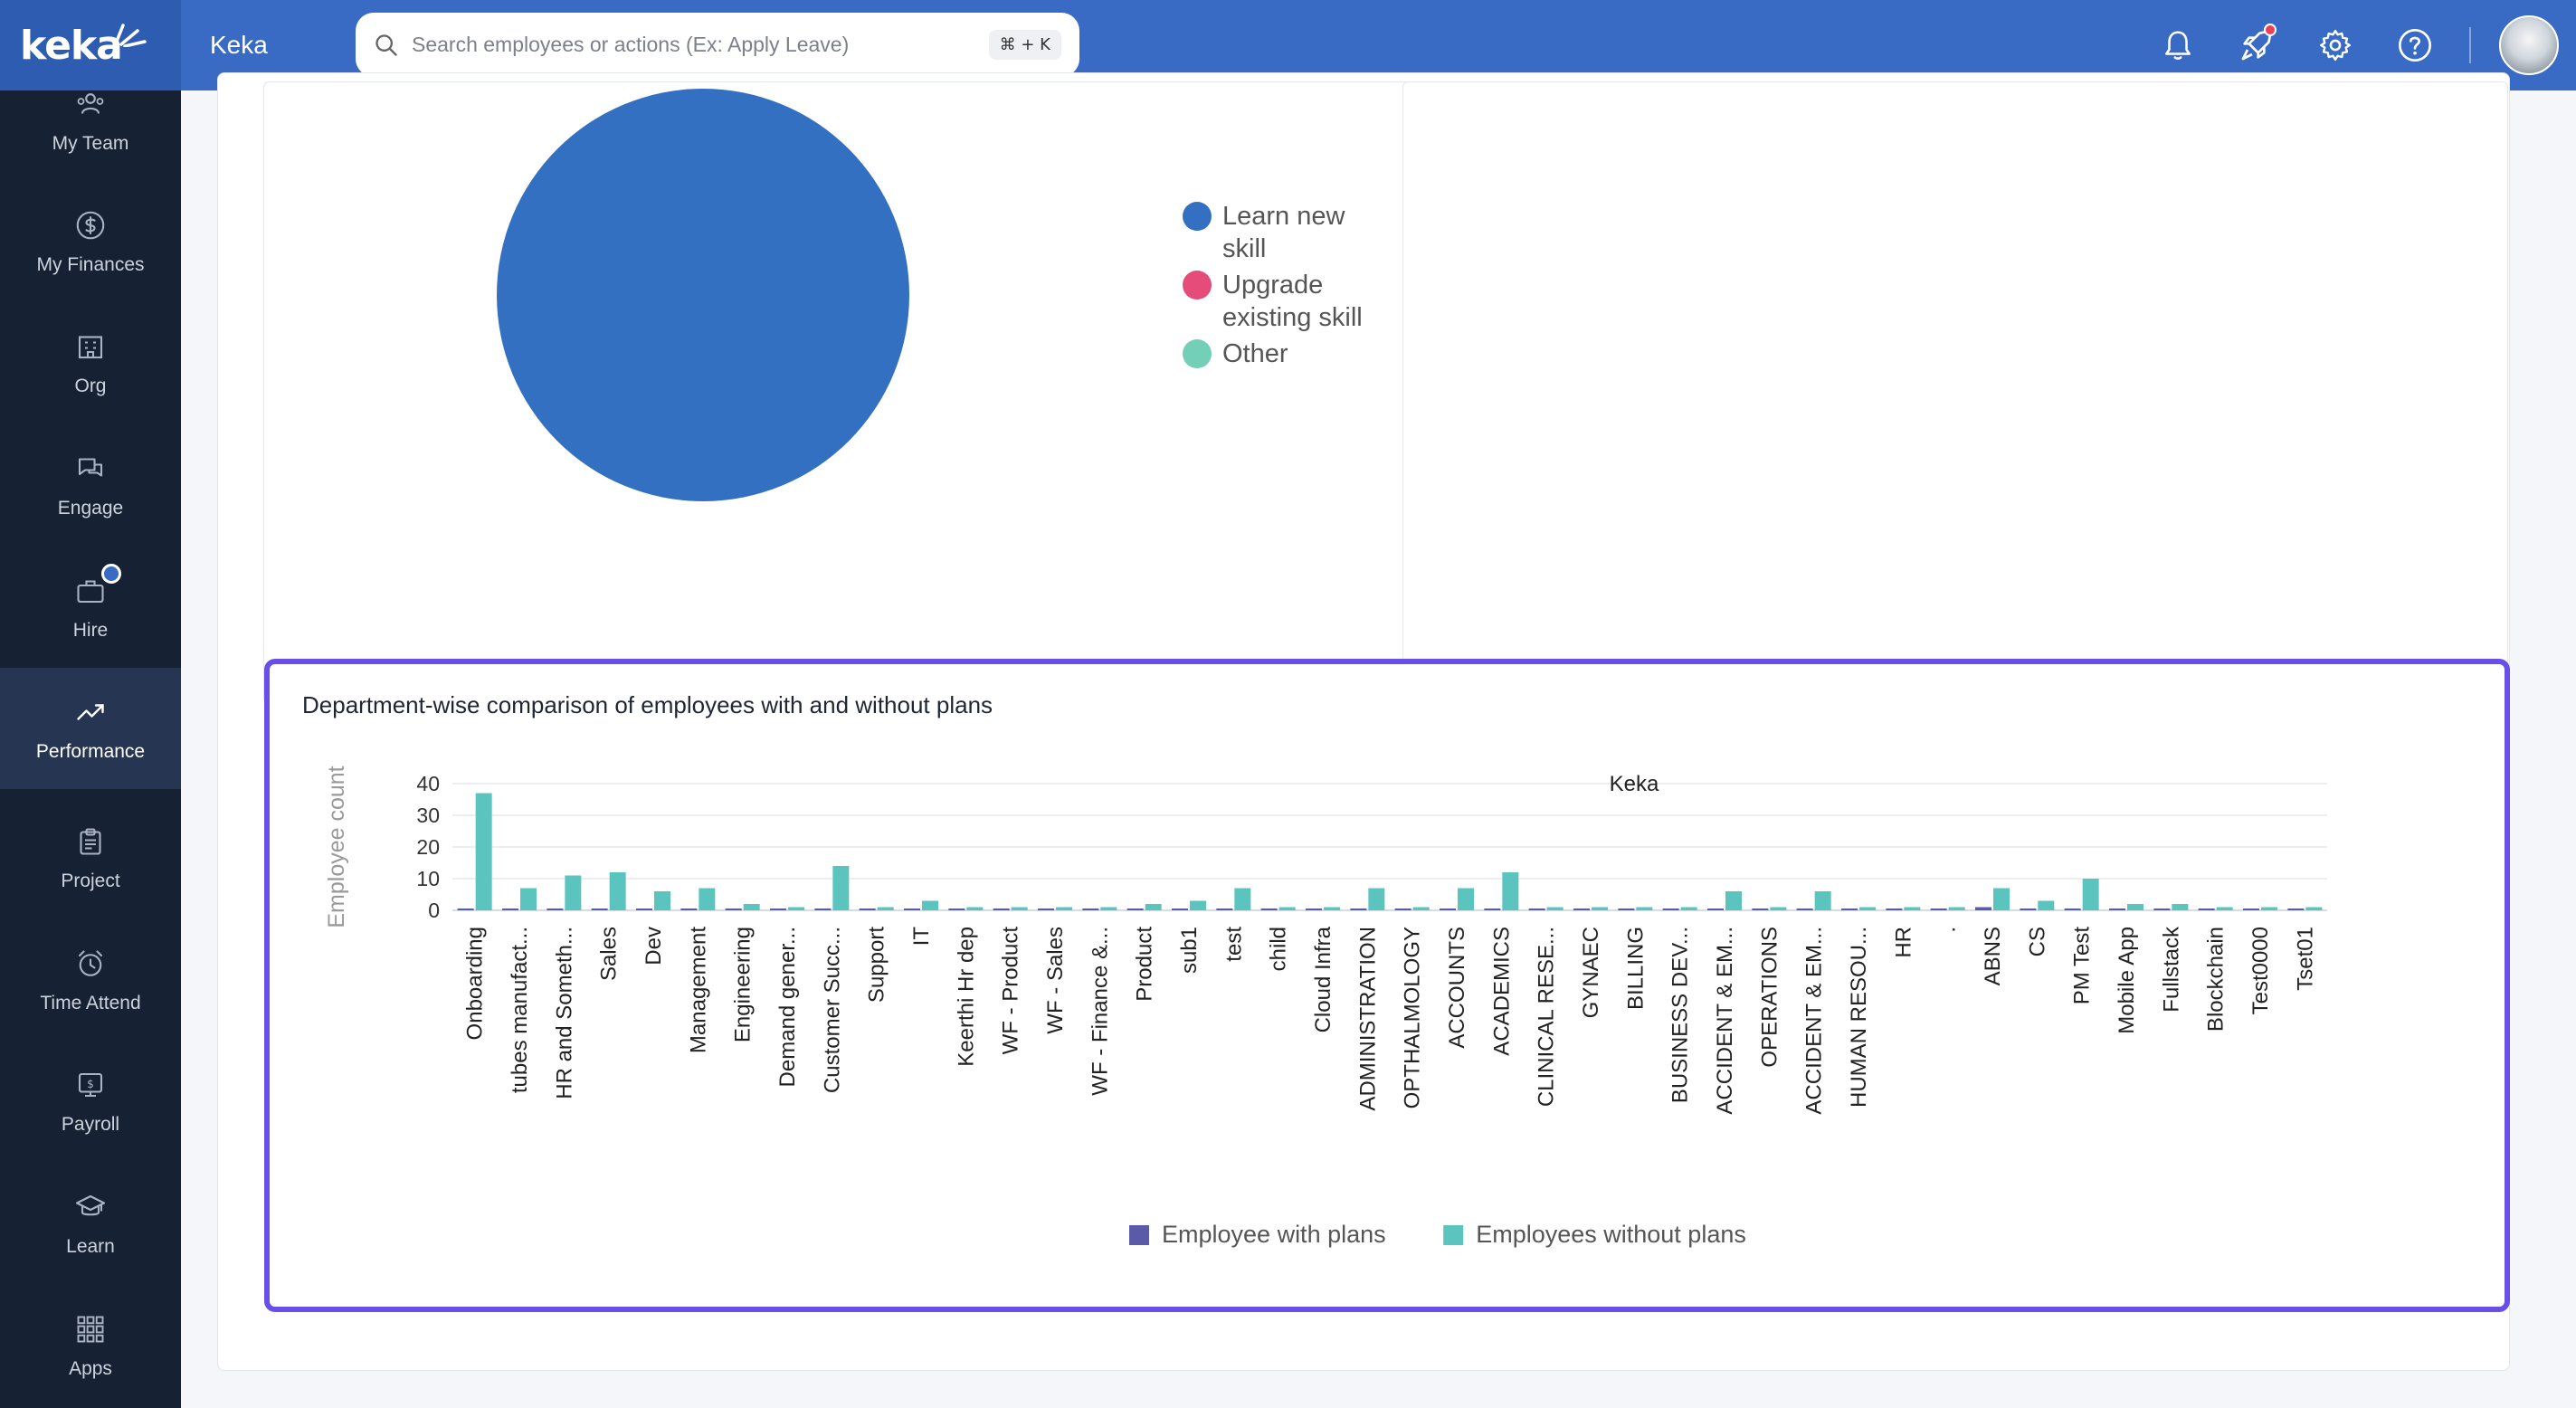 The width and height of the screenshot is (2576, 1408). Describe the element at coordinates (1273, 233) in the screenshot. I see `legend-item-learn-new-skill: Learn new skill` at that location.